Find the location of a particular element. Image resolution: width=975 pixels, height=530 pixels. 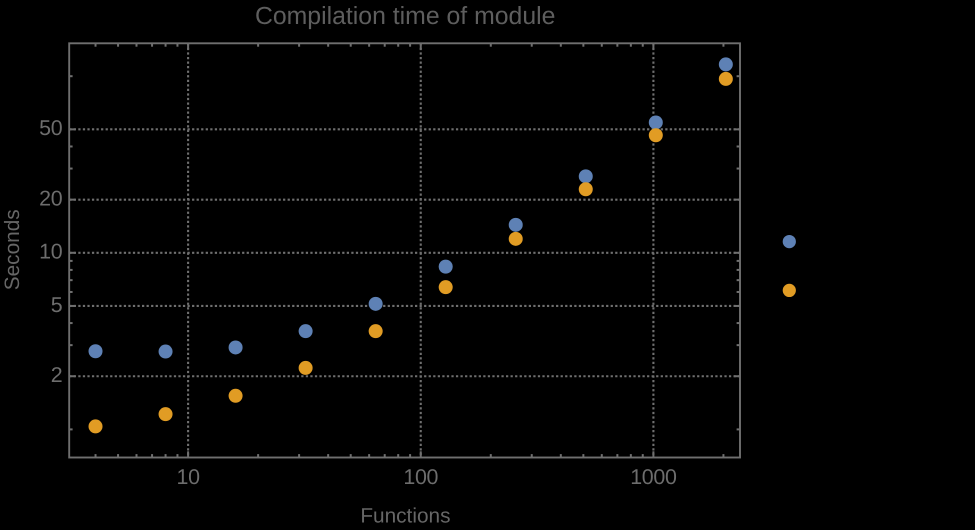

y-tick-label: 20 is located at coordinates (51, 198).